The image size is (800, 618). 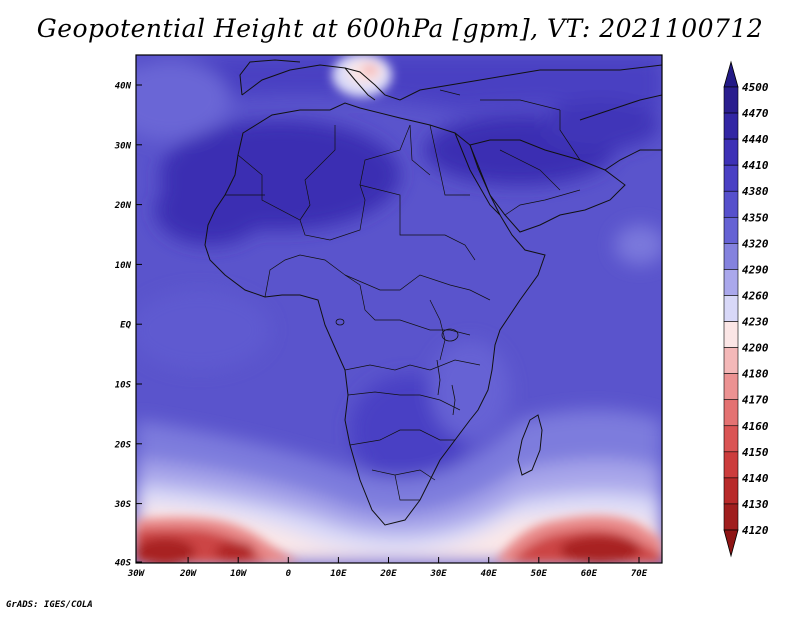 What do you see at coordinates (755, 113) in the screenshot?
I see `colorbar-label: 4470` at bounding box center [755, 113].